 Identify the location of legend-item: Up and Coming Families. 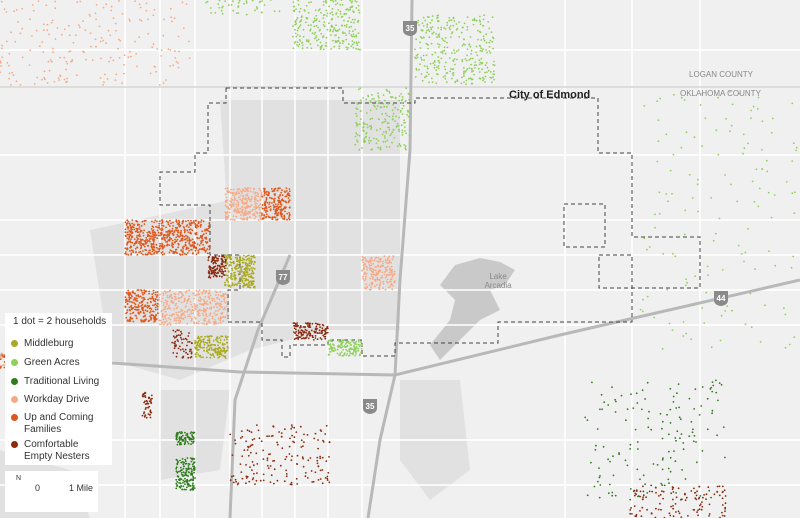
(59, 424).